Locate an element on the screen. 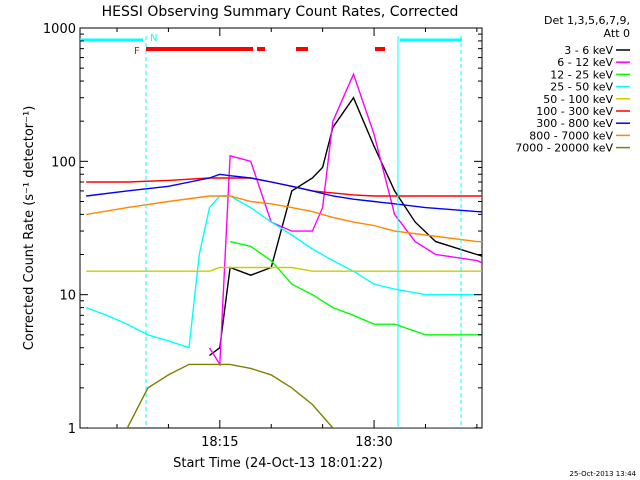  x-tick-label: 18:30 is located at coordinates (373, 442).